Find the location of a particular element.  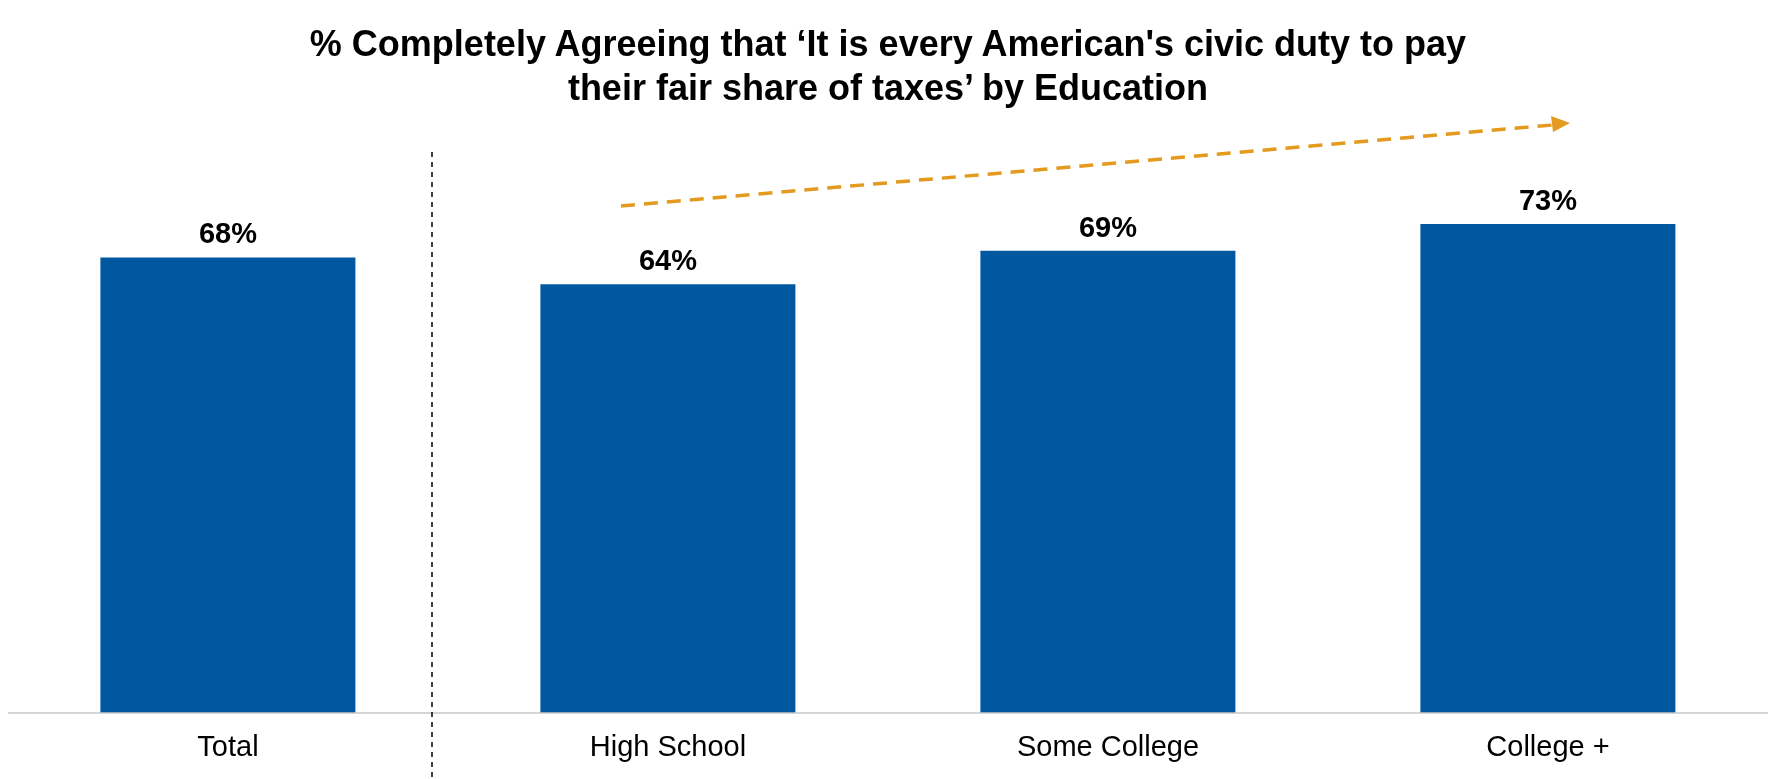

data-label: 68% is located at coordinates (228, 233).